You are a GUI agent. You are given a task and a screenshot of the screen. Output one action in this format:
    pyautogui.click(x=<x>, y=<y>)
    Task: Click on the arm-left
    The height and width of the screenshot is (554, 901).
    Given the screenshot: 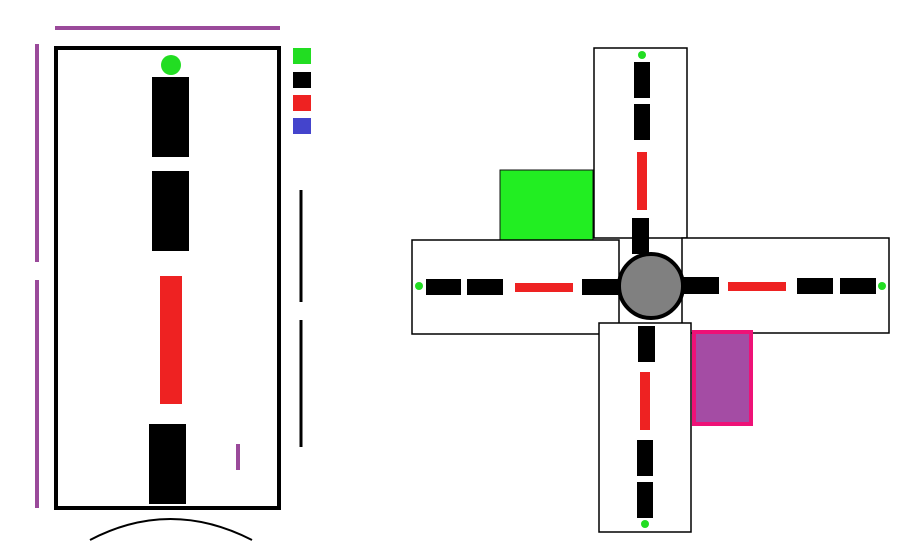 What is the action you would take?
    pyautogui.click(x=515, y=287)
    